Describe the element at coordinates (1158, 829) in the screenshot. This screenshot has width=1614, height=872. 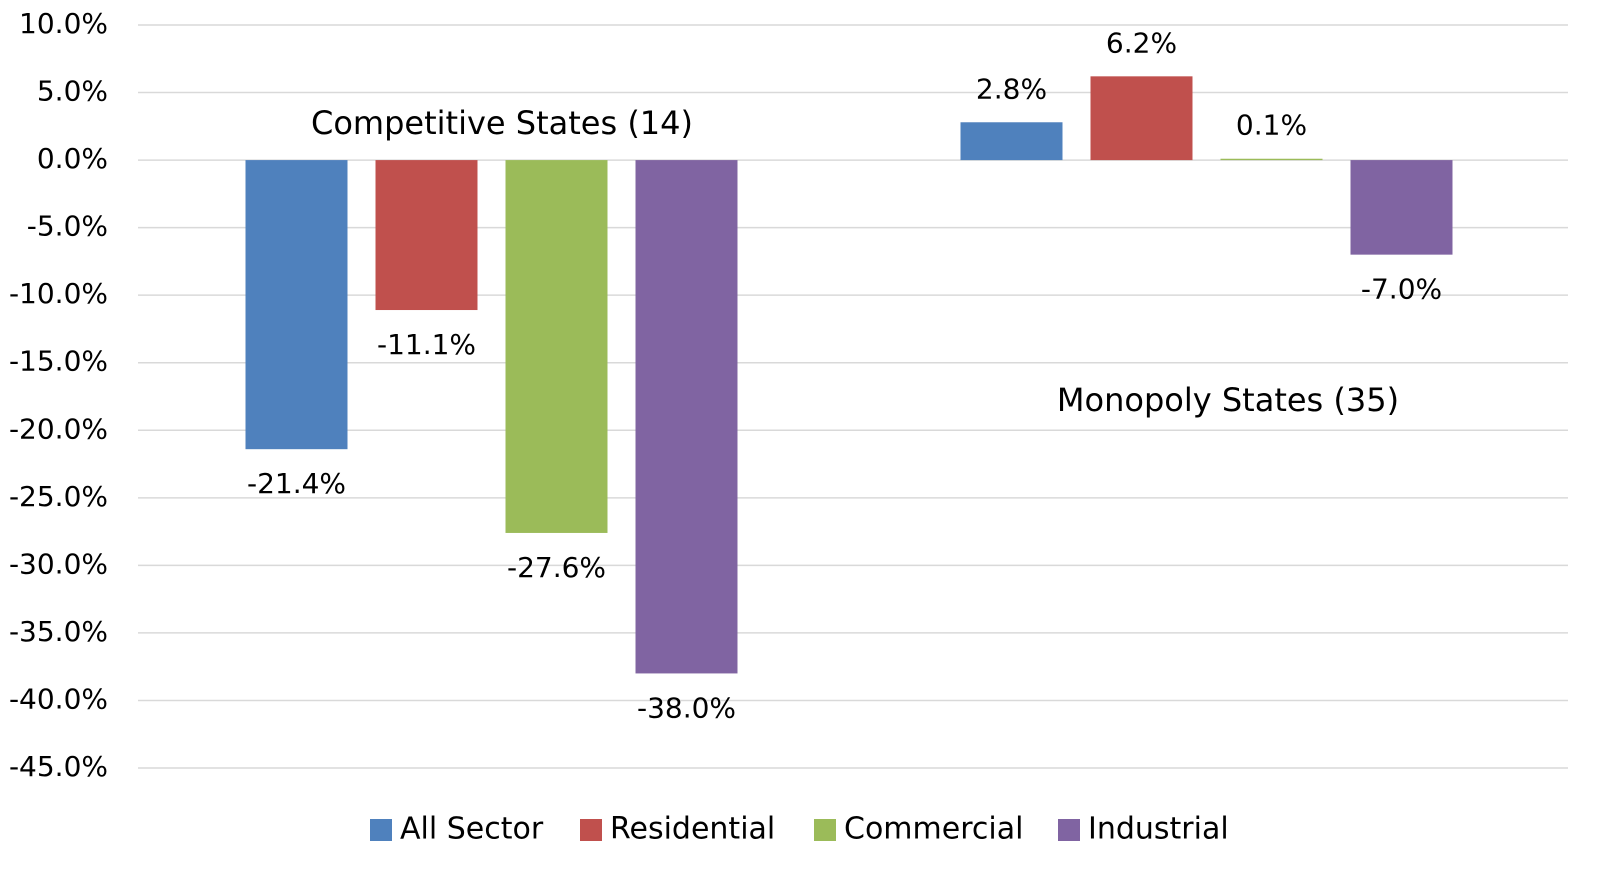
I see `legend-label: Industrial` at that location.